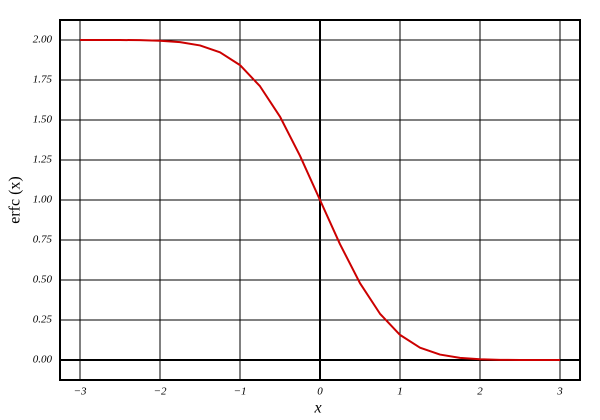 The height and width of the screenshot is (420, 600). What do you see at coordinates (15, 200) in the screenshot?
I see `y-axis-label: erfc (x)` at bounding box center [15, 200].